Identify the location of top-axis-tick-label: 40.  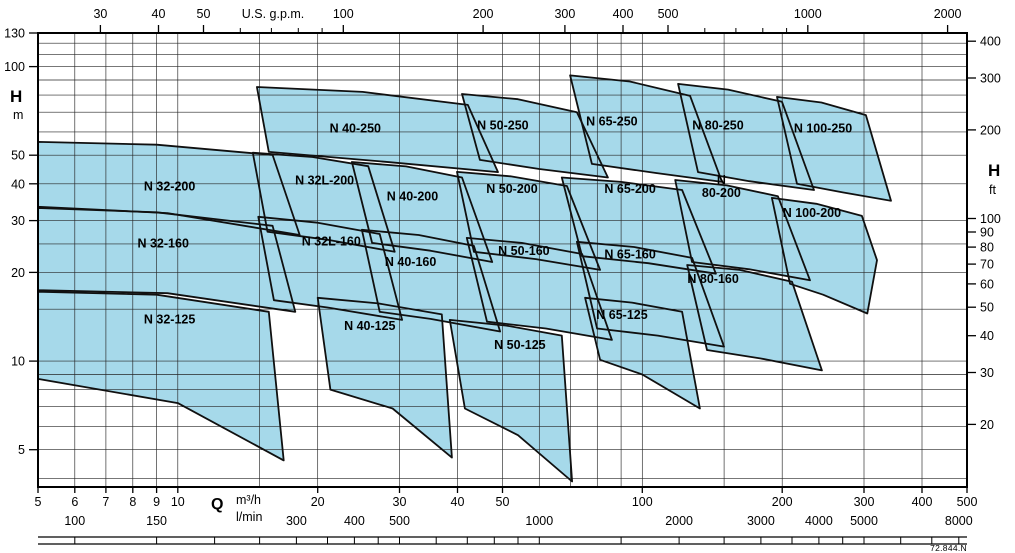
(159, 14).